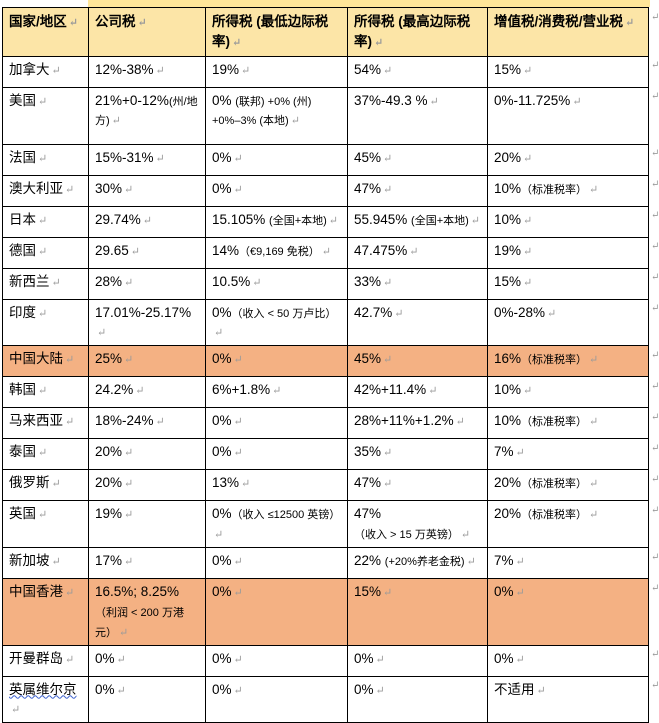 The height and width of the screenshot is (723, 659). What do you see at coordinates (568, 115) in the screenshot?
I see `cell-vat: 0%-11.725% ↵` at bounding box center [568, 115].